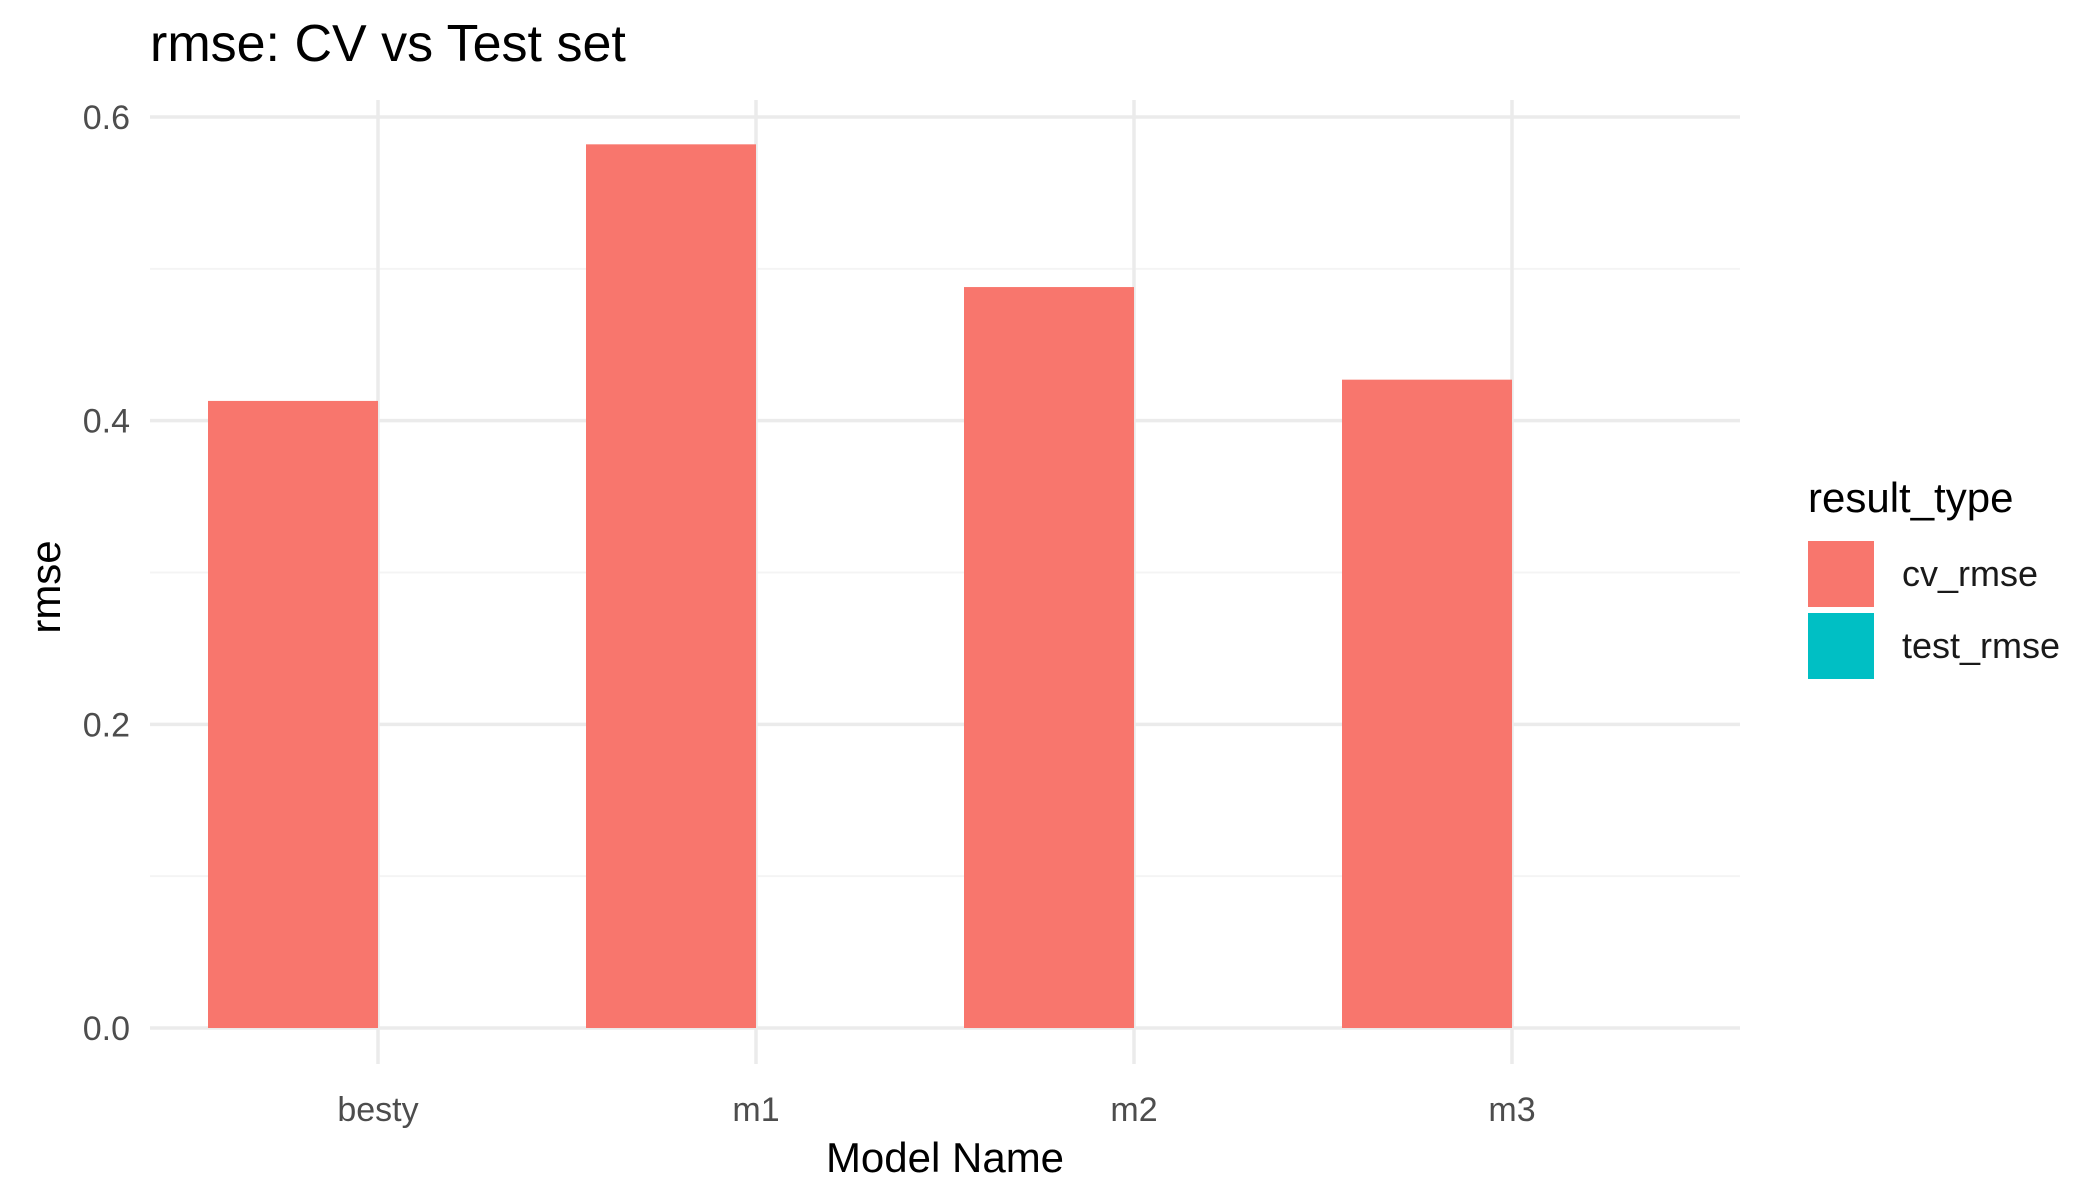 This screenshot has width=2100, height=1200. I want to click on bar-cv_rmse-m3, so click(1427, 704).